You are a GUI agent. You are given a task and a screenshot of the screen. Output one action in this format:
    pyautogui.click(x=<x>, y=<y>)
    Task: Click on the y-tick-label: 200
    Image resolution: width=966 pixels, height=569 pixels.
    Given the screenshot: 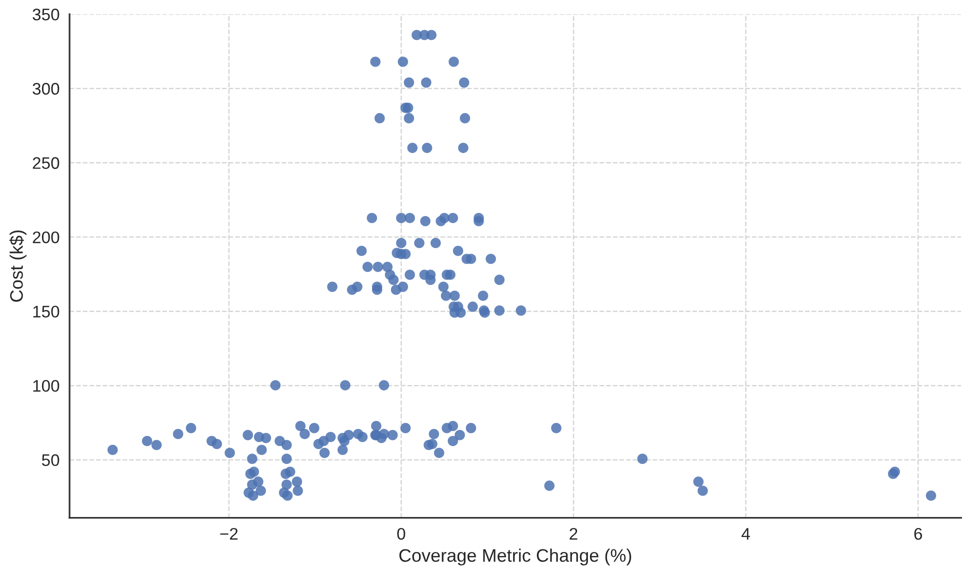 What is the action you would take?
    pyautogui.click(x=46, y=237)
    